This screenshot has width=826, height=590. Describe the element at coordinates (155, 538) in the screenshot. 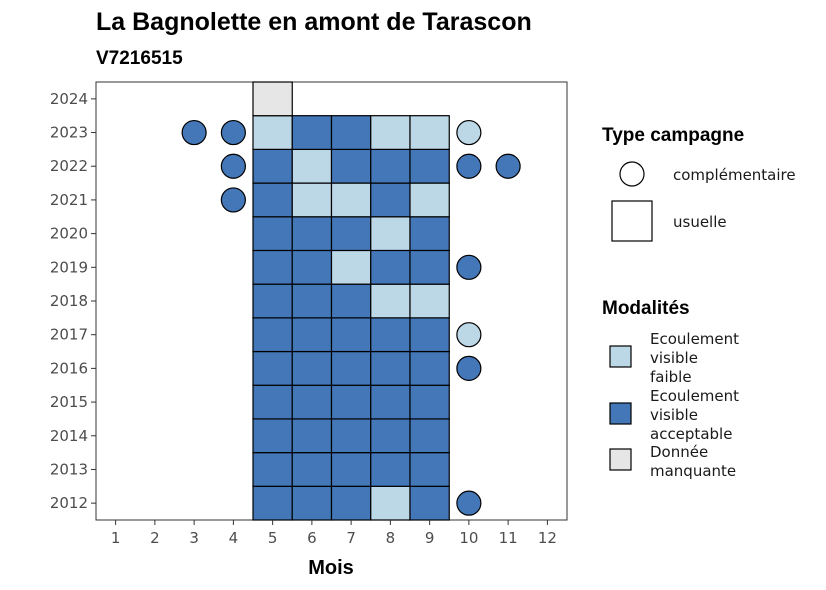

I see `x-tick-label: 2` at that location.